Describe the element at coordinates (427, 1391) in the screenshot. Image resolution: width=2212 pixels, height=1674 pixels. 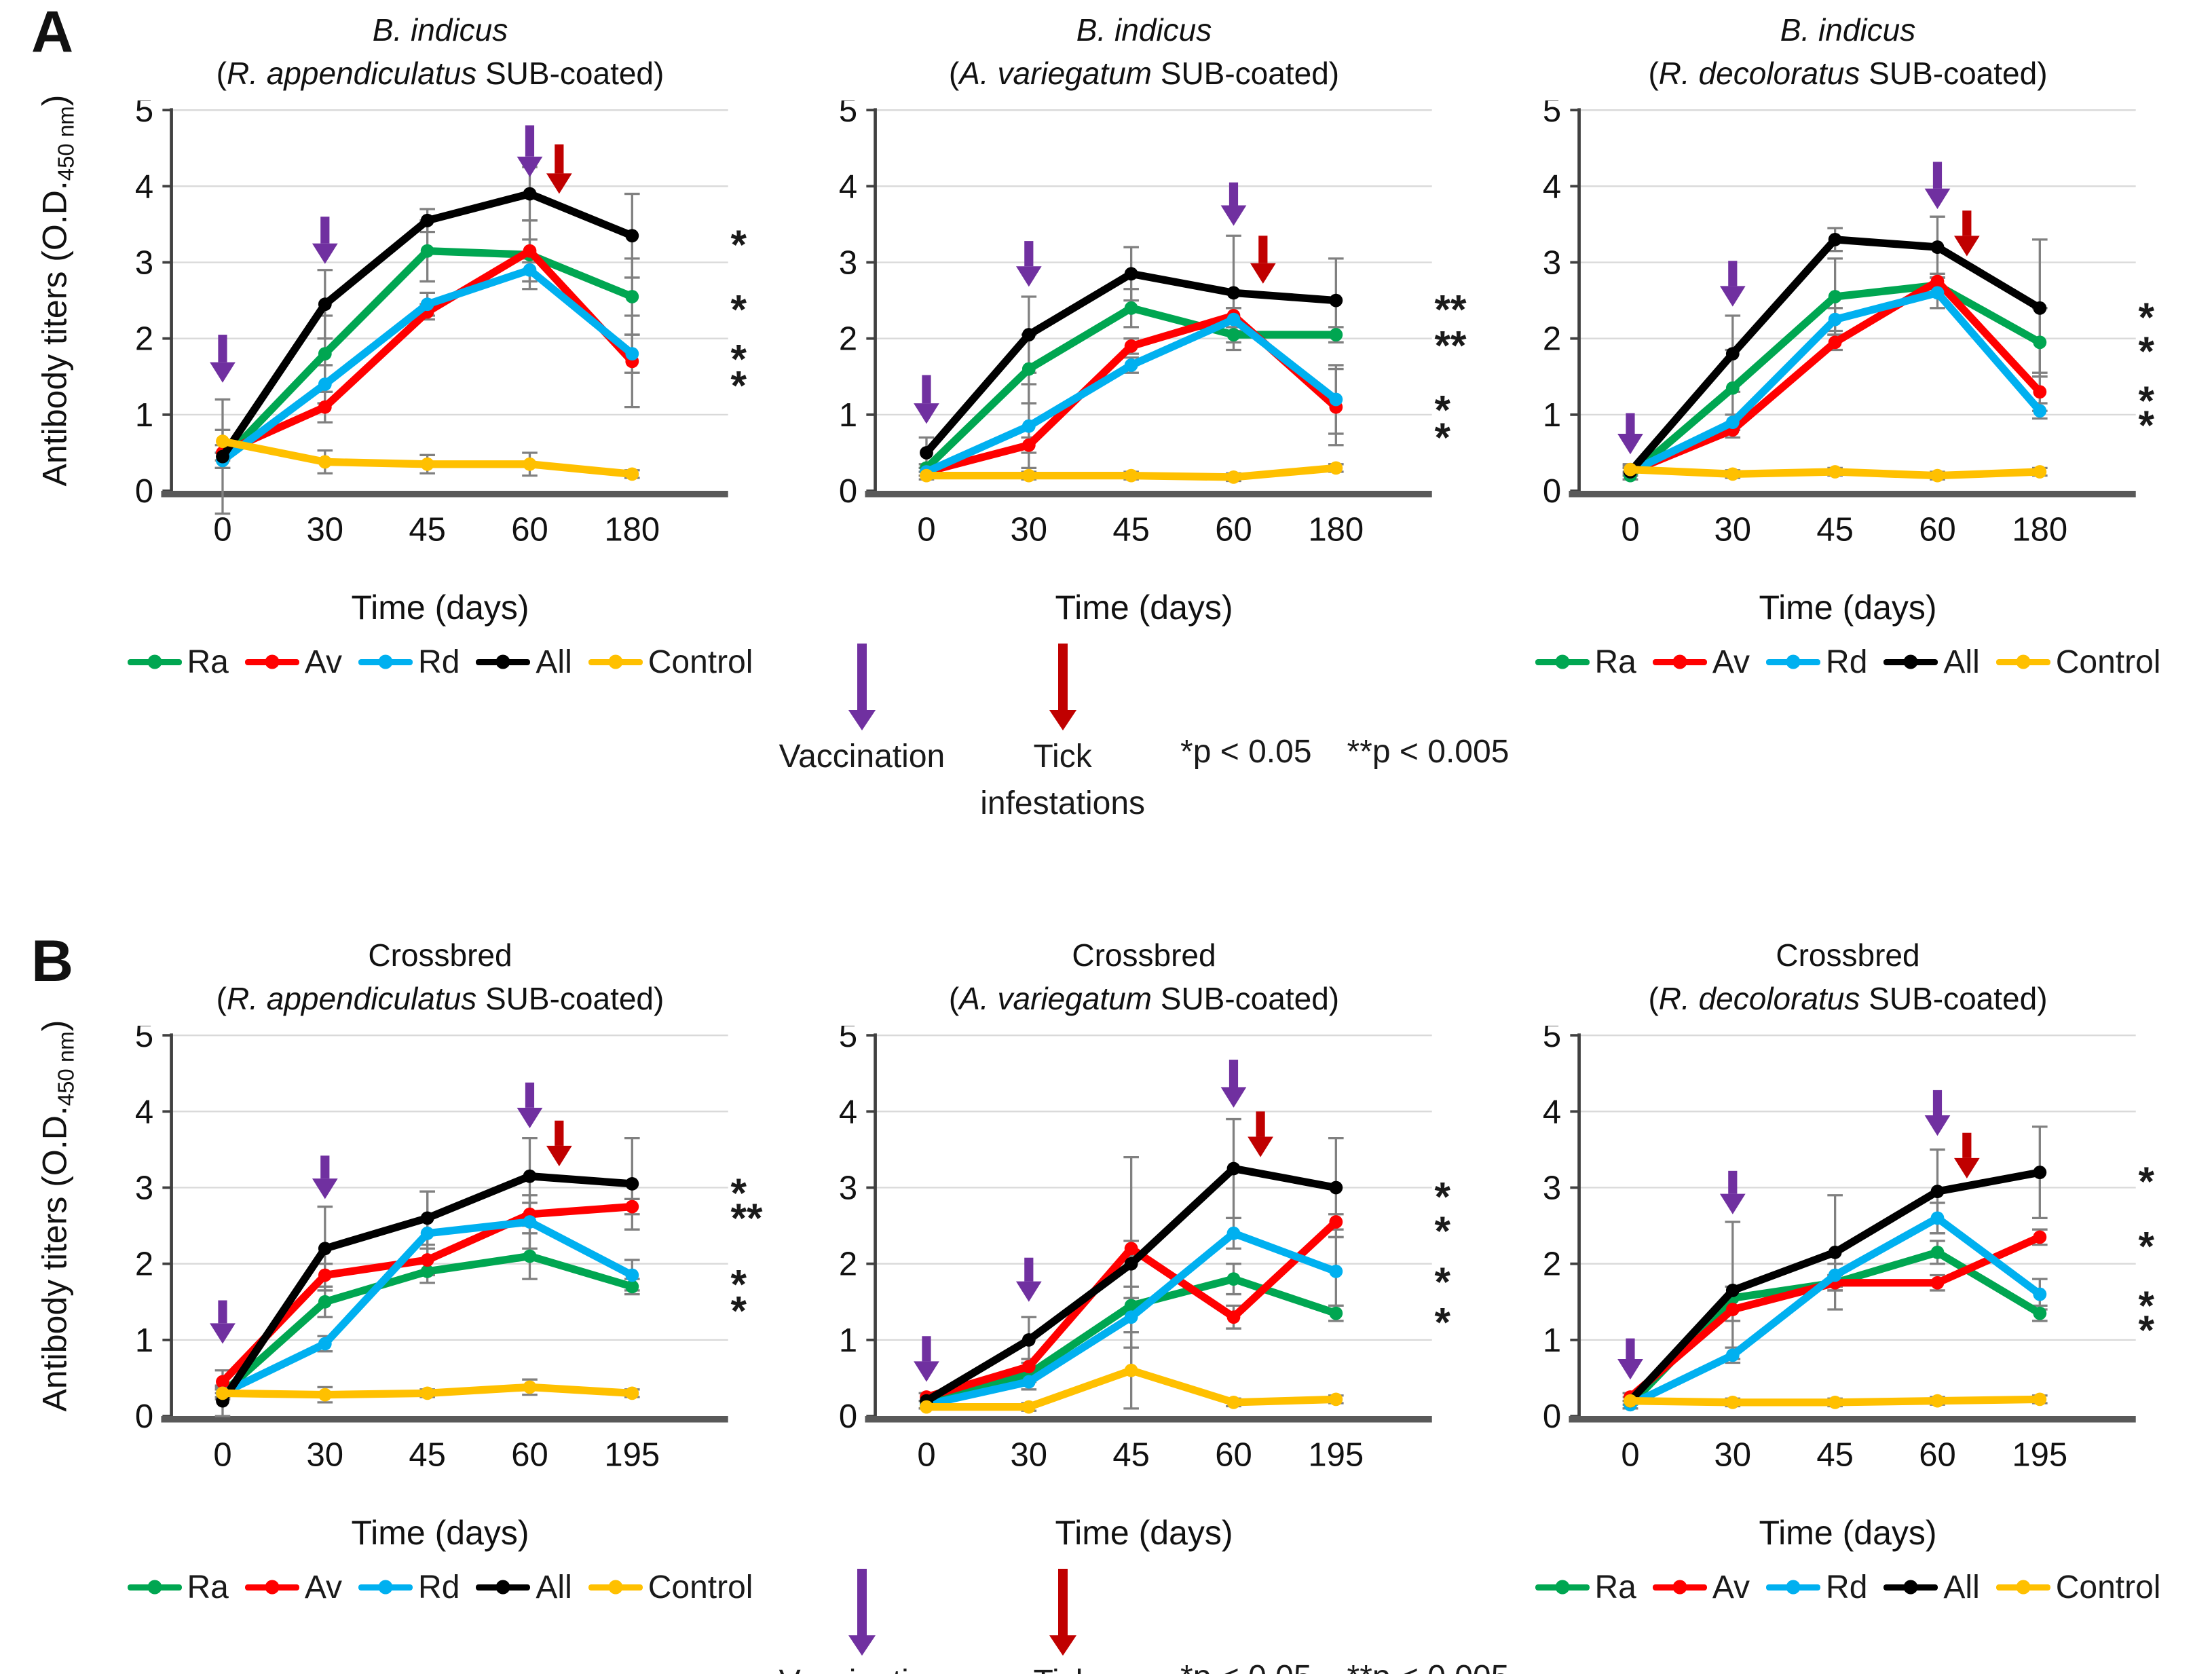
I see `series-Control` at that location.